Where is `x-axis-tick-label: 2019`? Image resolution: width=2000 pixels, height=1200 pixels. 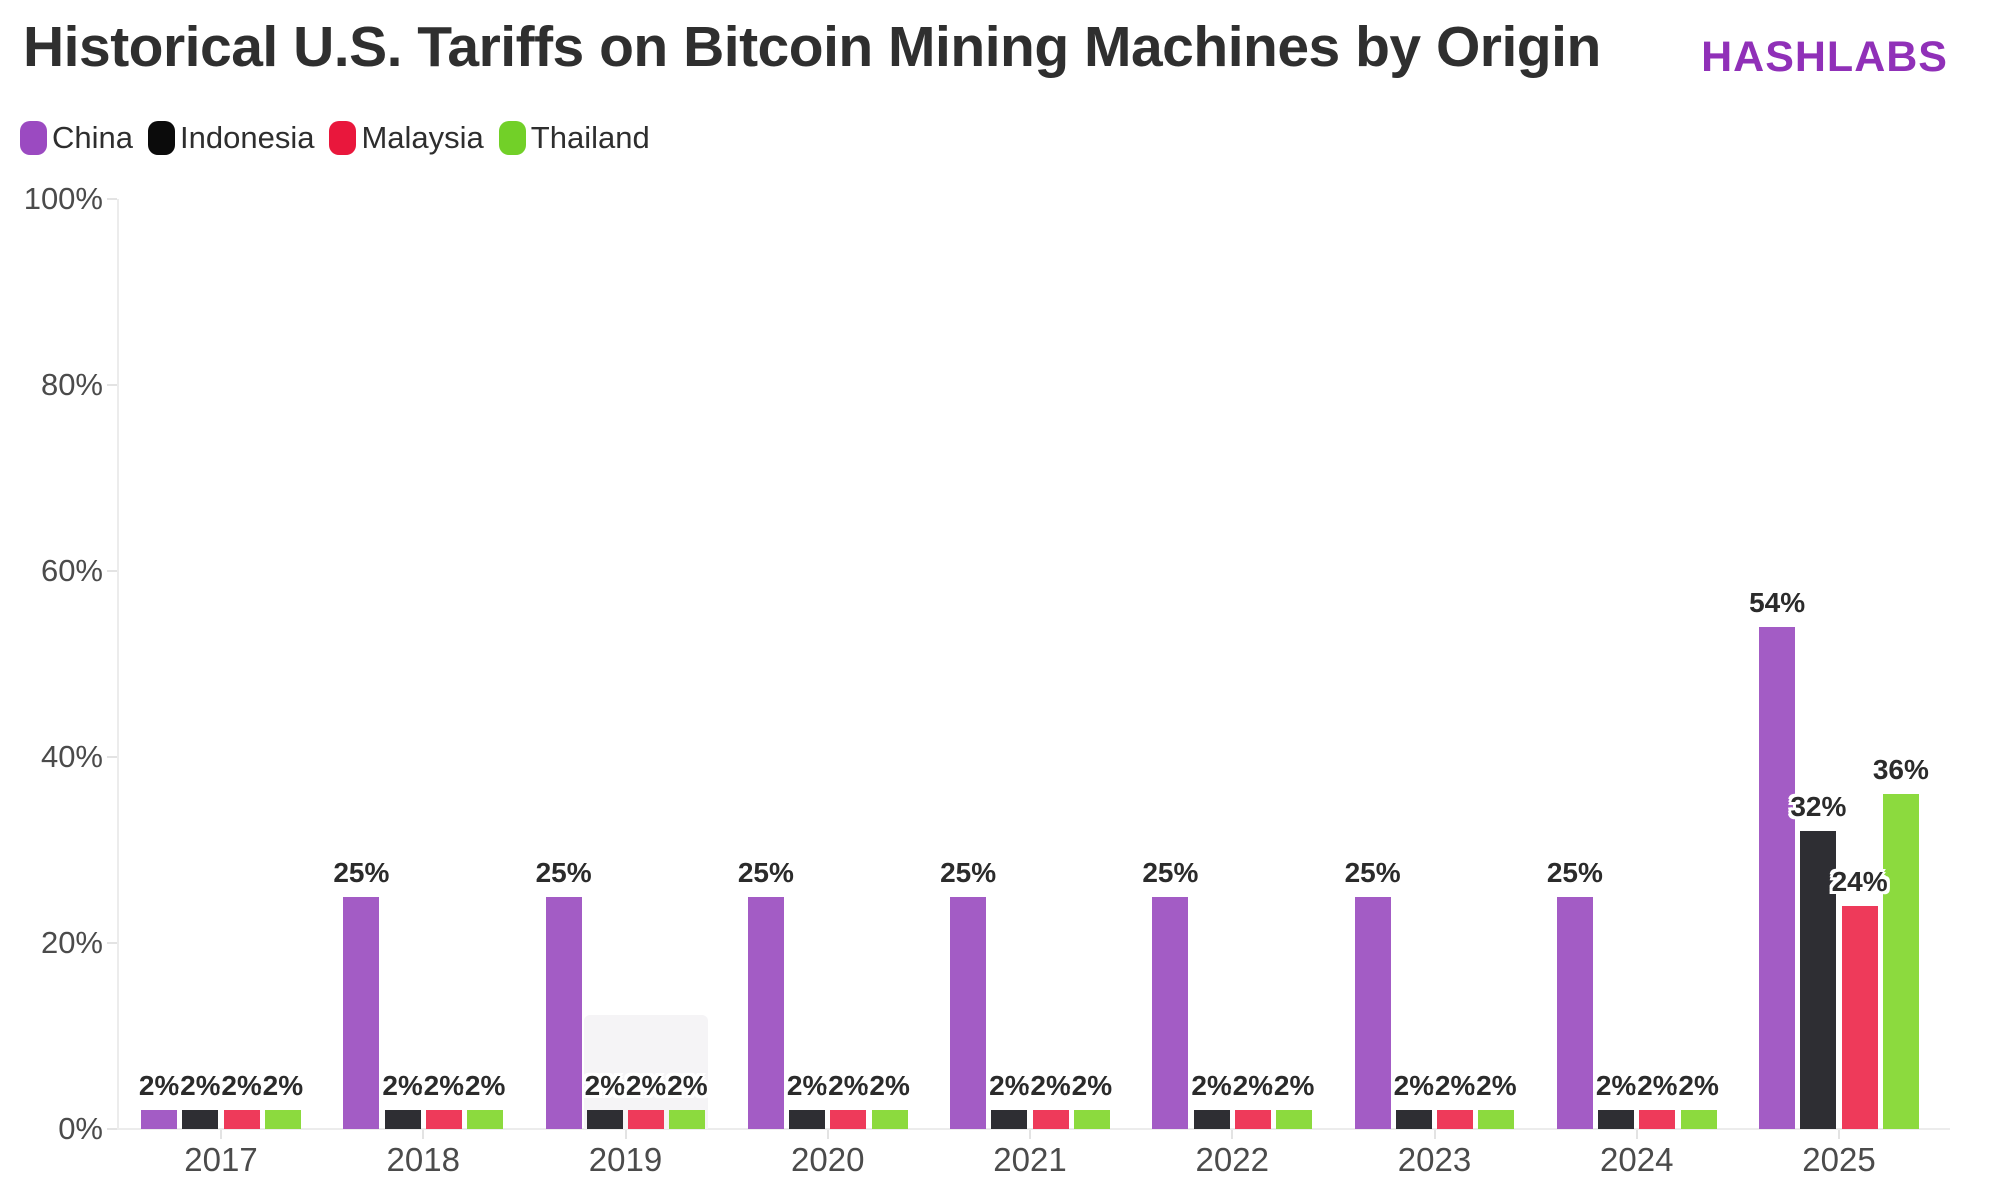
x-axis-tick-label: 2019 is located at coordinates (625, 1159).